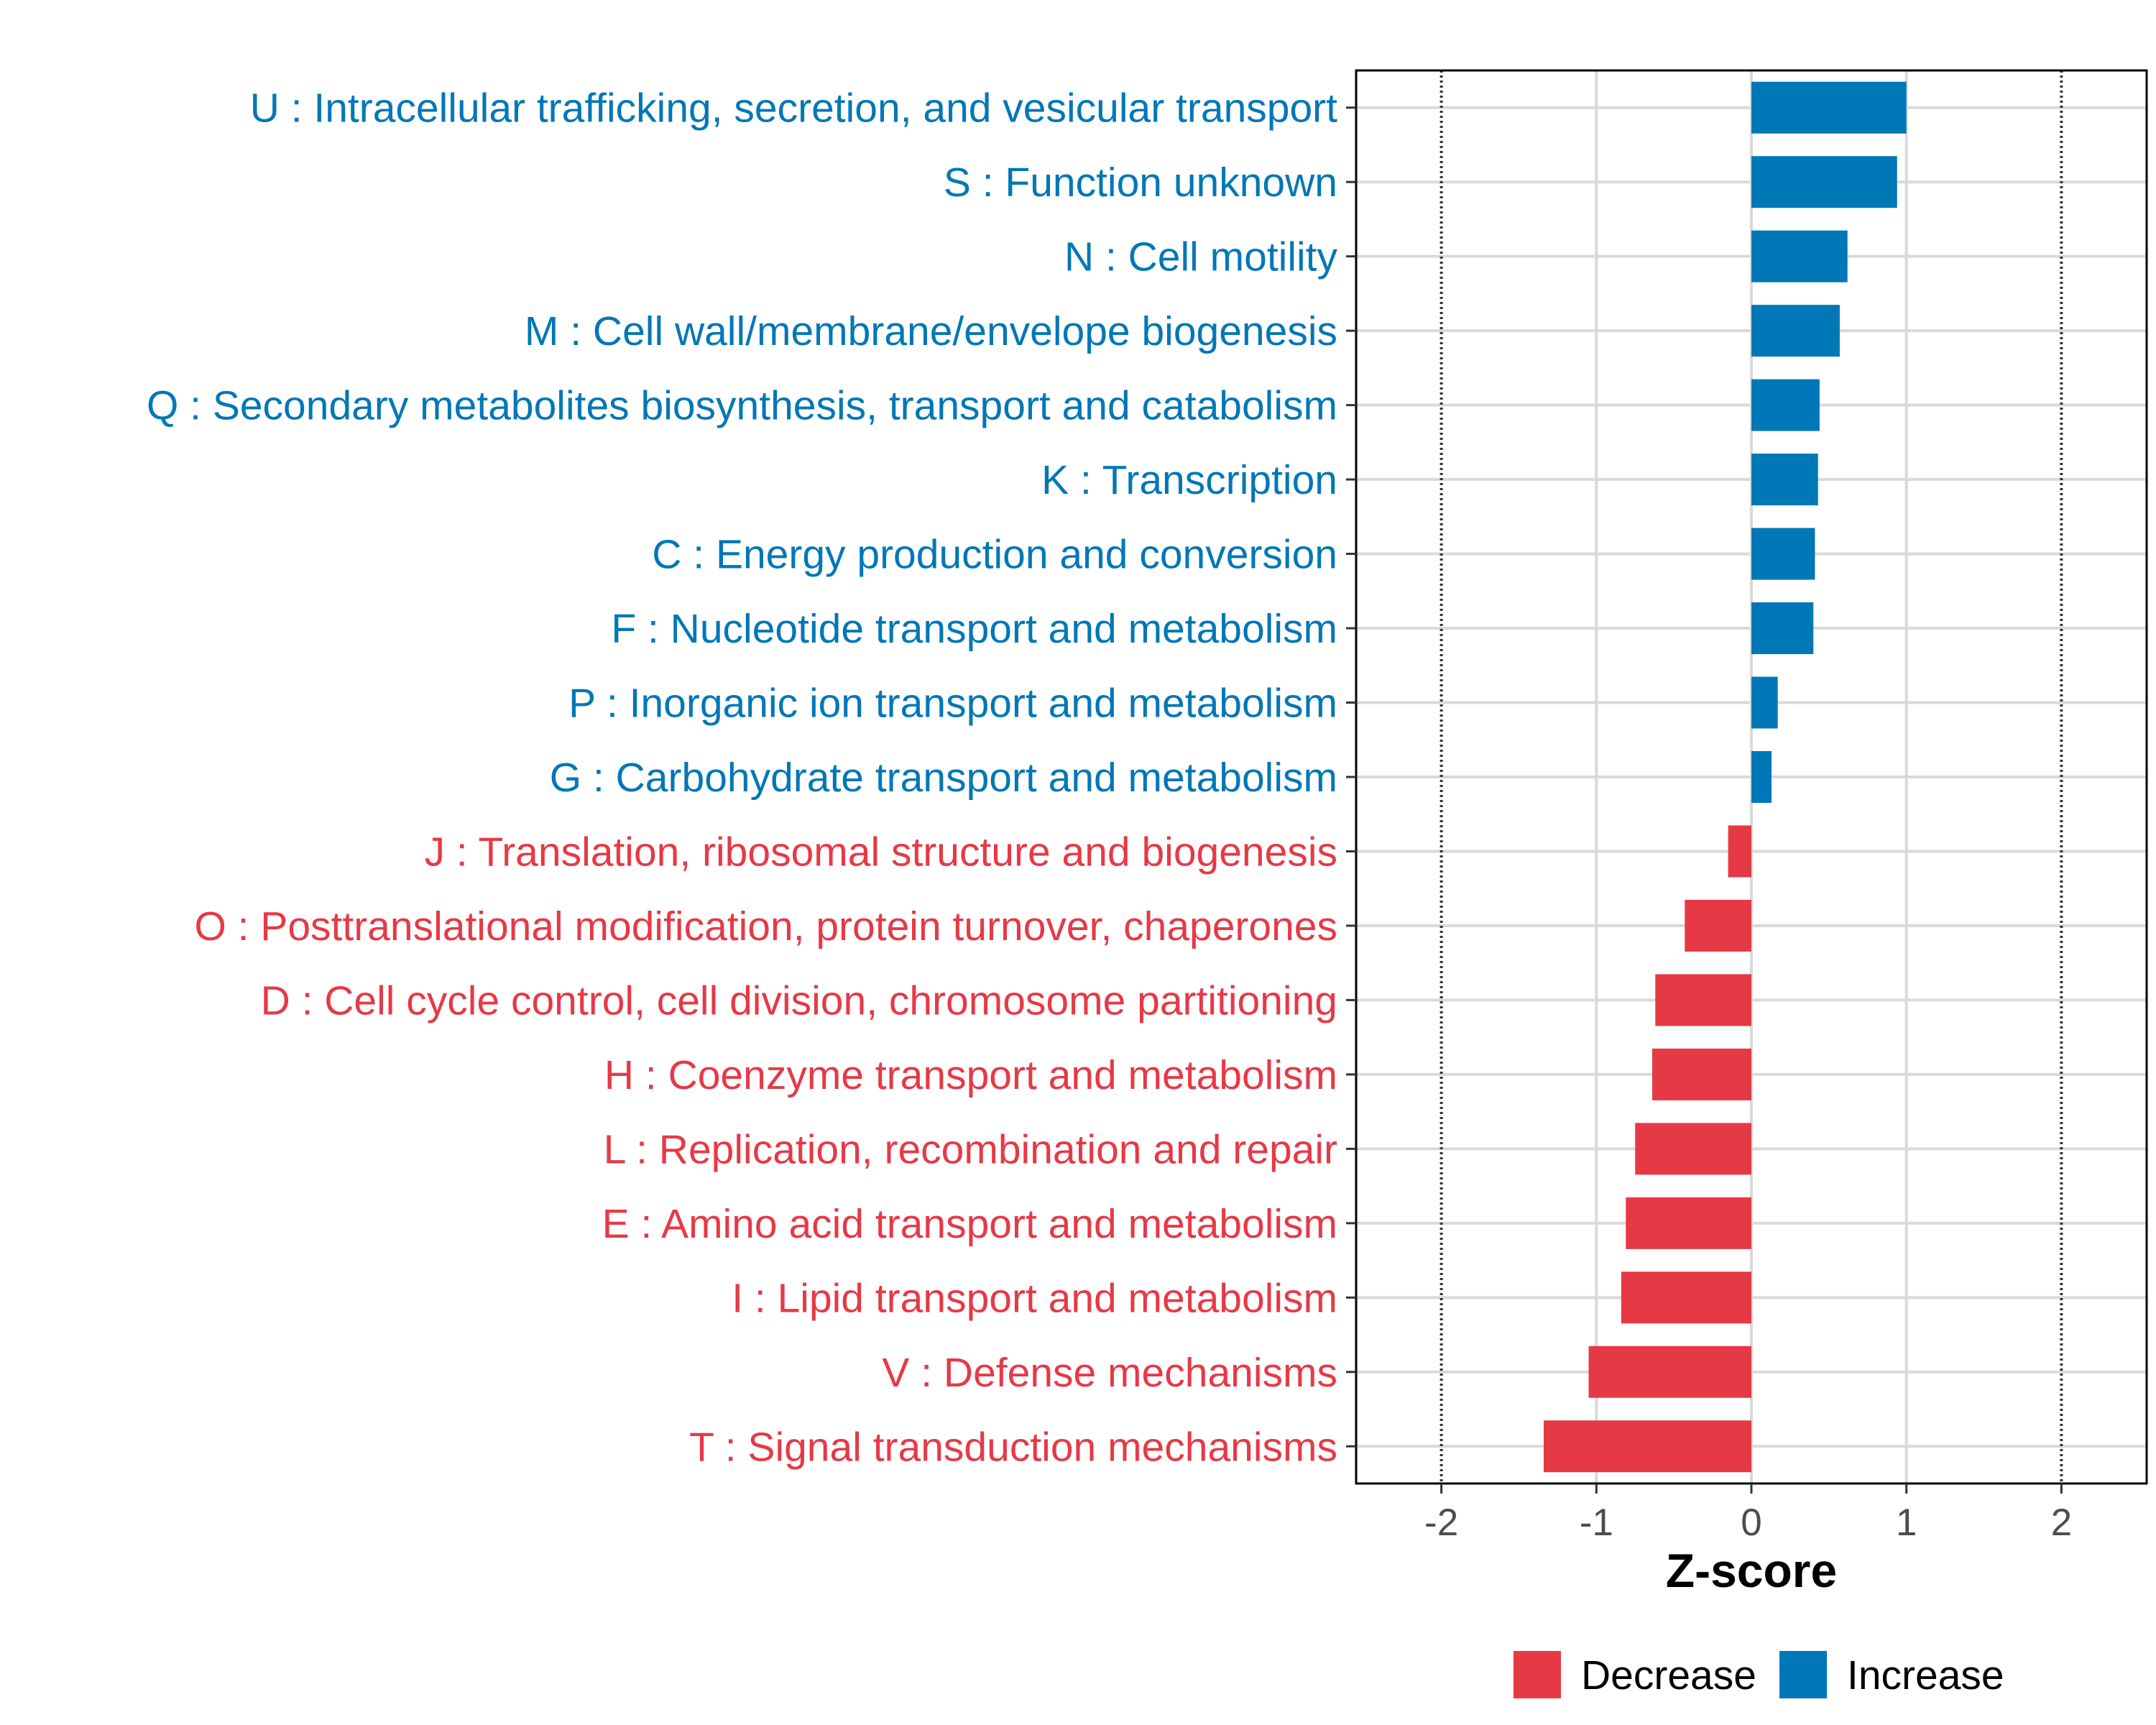 The width and height of the screenshot is (2156, 1725). Describe the element at coordinates (1034, 1298) in the screenshot. I see `category-label: I : Lipid transport and metabolism` at that location.